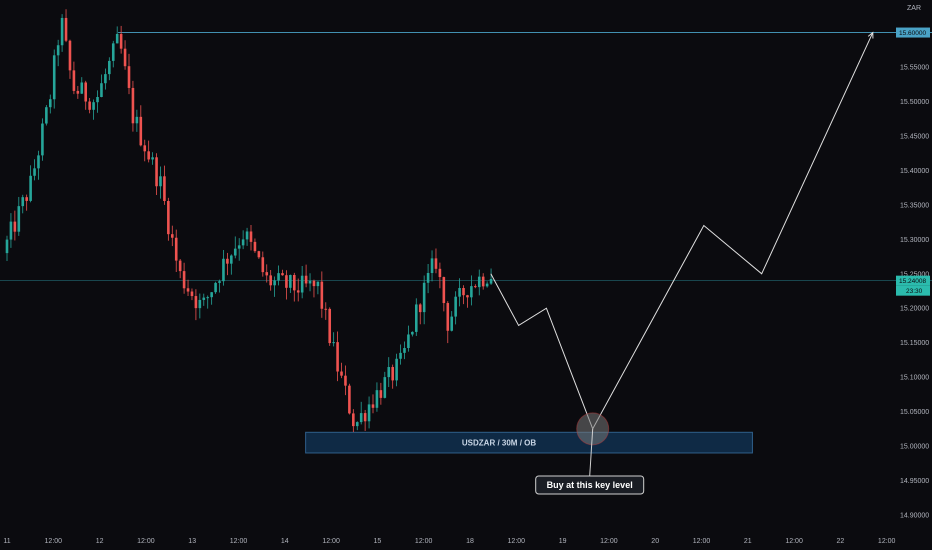 This screenshot has width=932, height=550. What do you see at coordinates (913, 32) in the screenshot?
I see `resistance-price-tag` at bounding box center [913, 32].